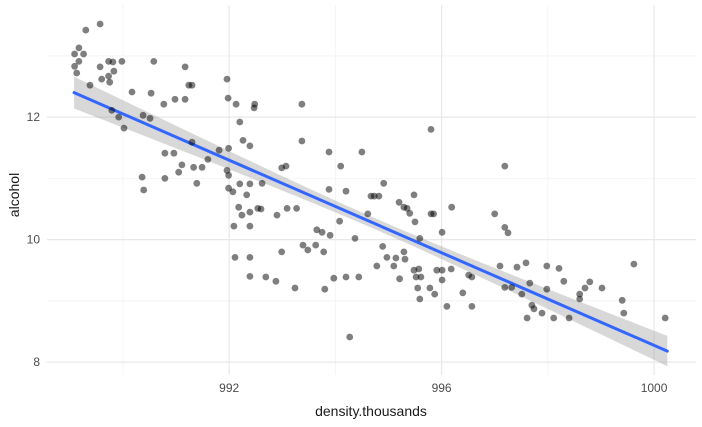  What do you see at coordinates (229, 388) in the screenshot?
I see `x-tick-label: 992` at bounding box center [229, 388].